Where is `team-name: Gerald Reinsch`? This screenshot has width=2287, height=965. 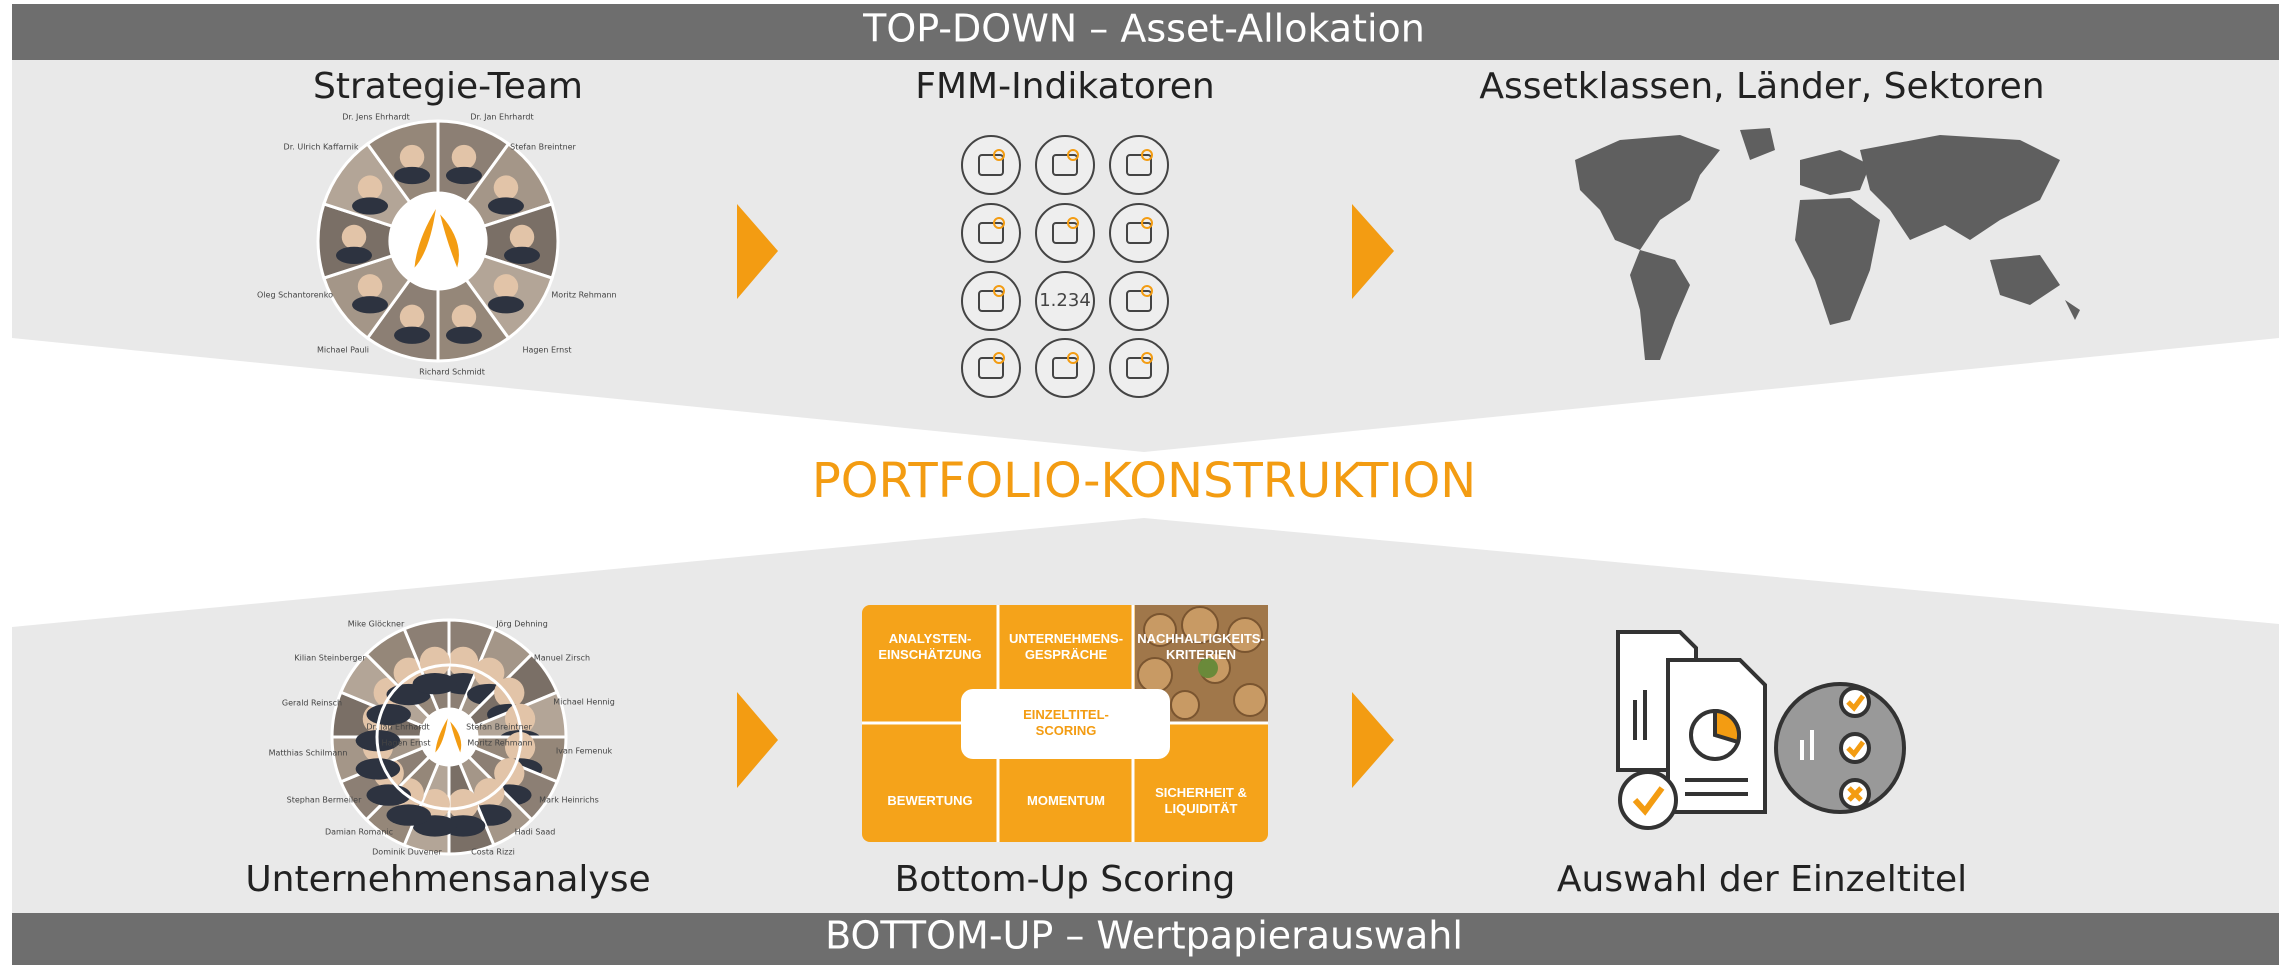 team-name: Gerald Reinsch is located at coordinates (312, 703).